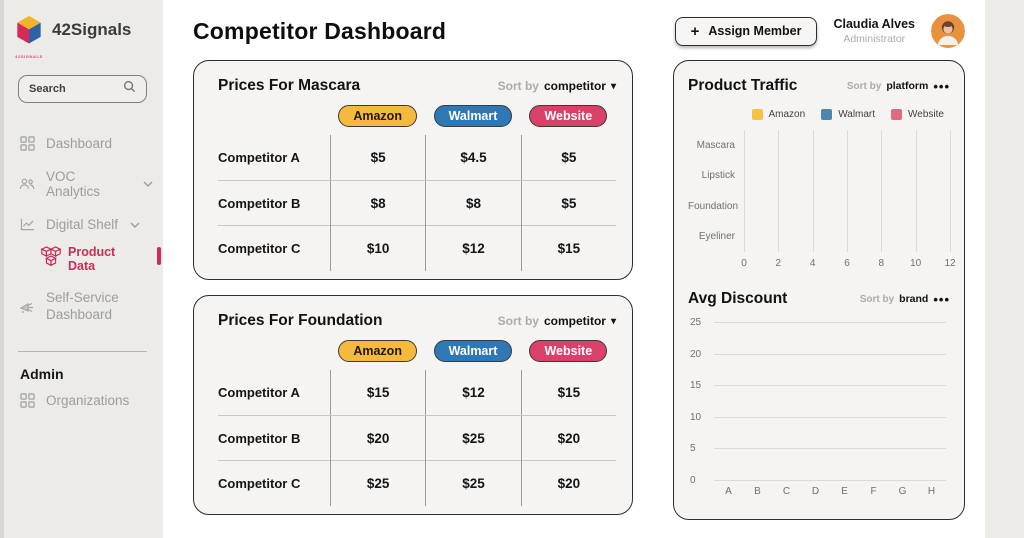  Describe the element at coordinates (696, 386) in the screenshot. I see `y-tick: 15` at that location.